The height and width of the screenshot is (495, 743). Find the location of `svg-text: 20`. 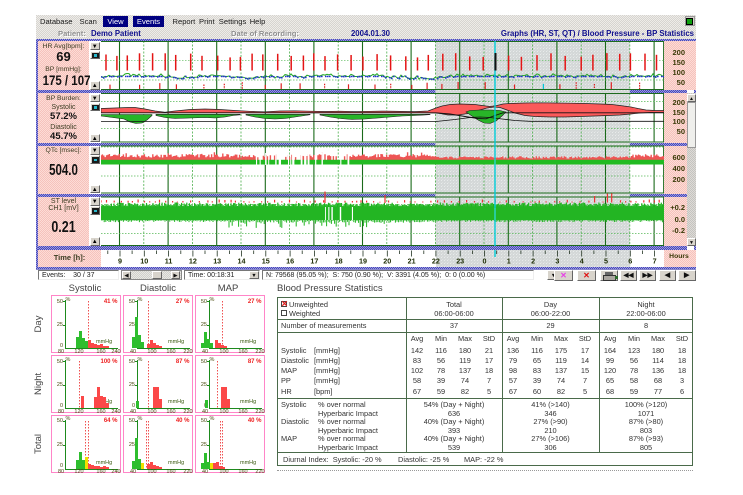

svg-text: 20 is located at coordinates (387, 260).